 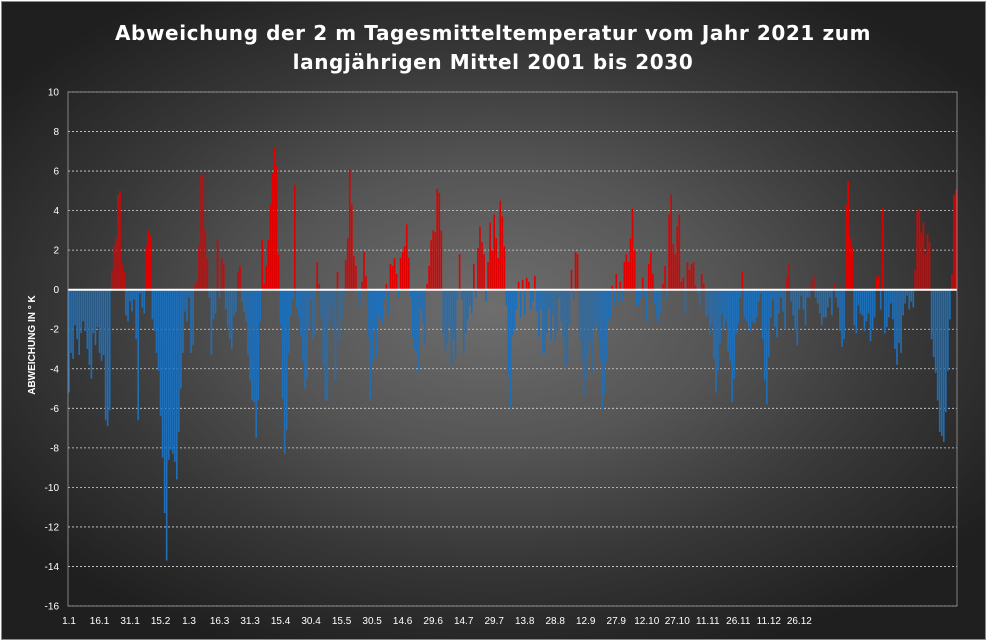 What do you see at coordinates (54, 409) in the screenshot?
I see `y-tick-label: -6` at bounding box center [54, 409].